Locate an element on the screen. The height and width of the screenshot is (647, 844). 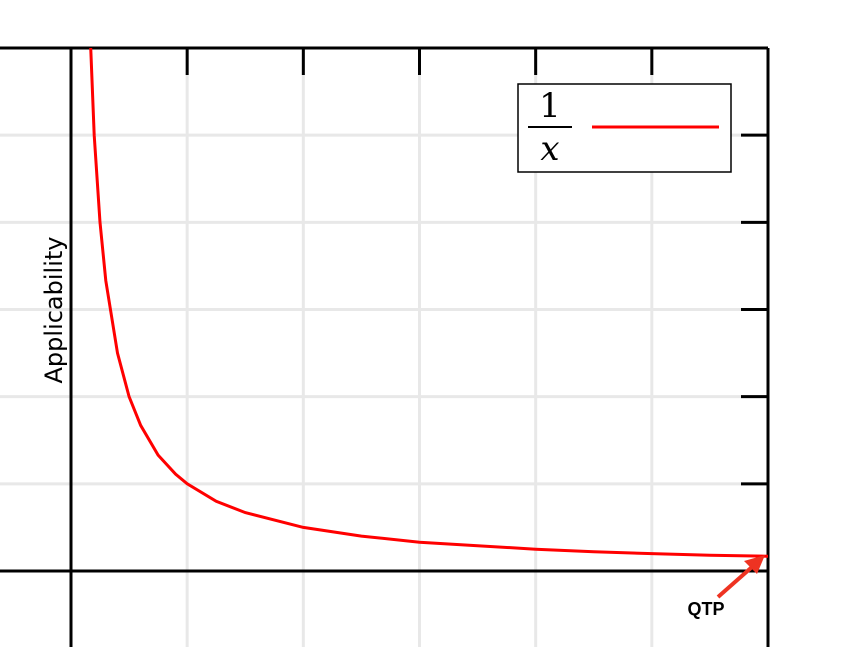
legend: 1 x is located at coordinates (624, 128).